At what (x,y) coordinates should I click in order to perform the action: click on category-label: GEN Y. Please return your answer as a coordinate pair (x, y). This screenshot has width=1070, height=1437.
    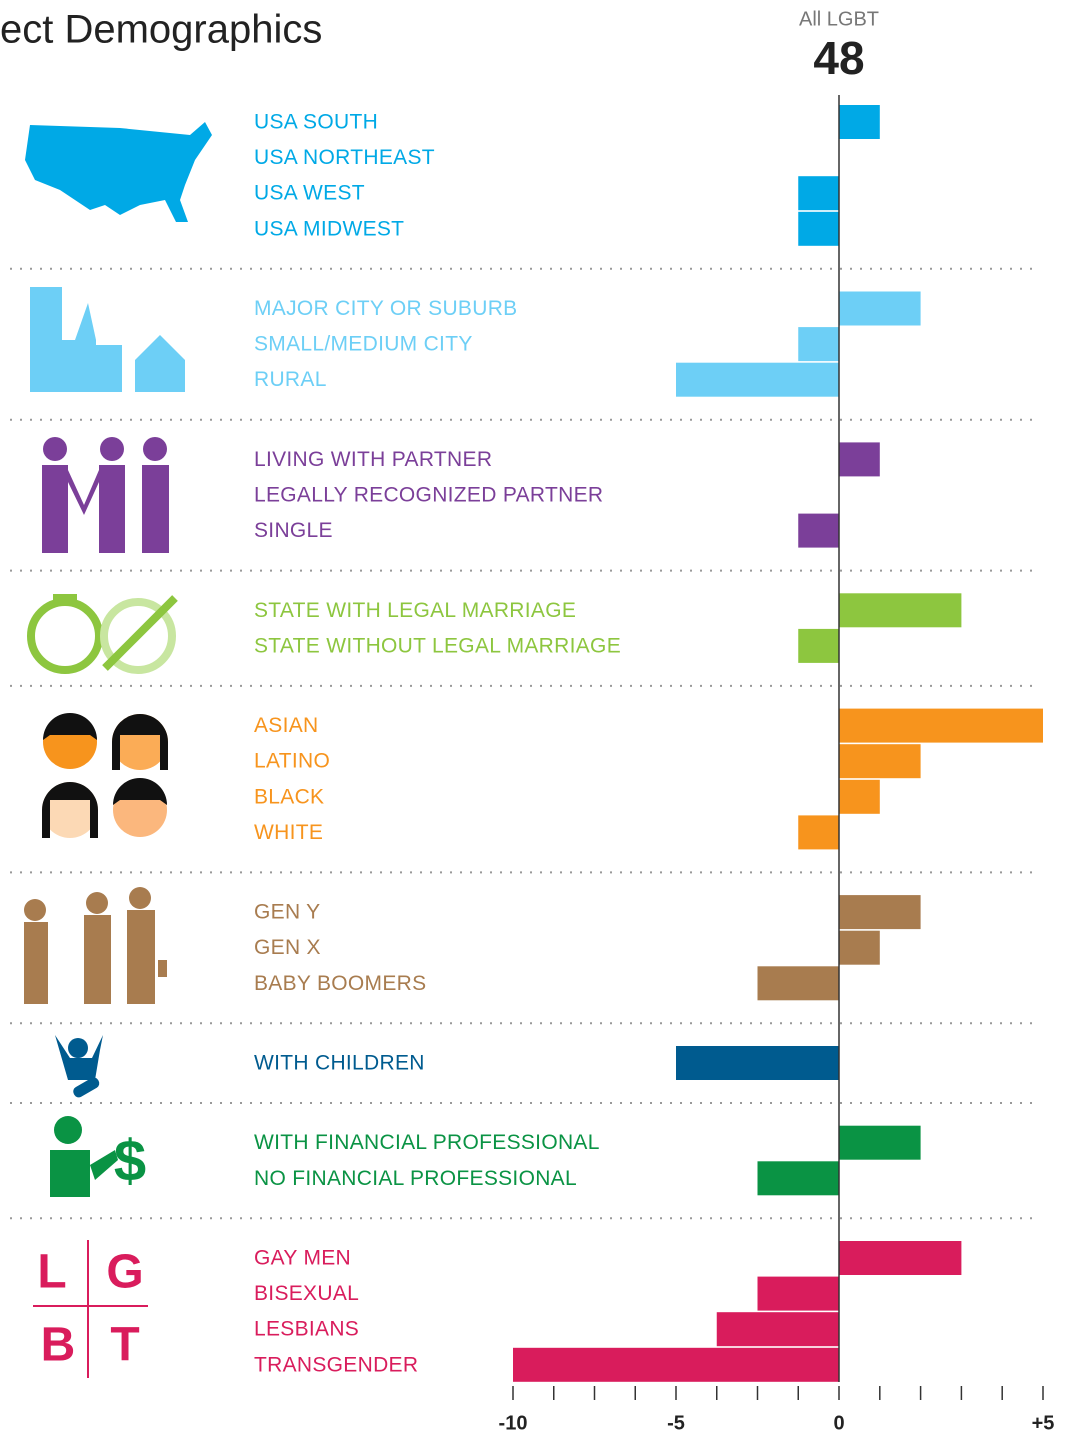
    Looking at the image, I should click on (287, 912).